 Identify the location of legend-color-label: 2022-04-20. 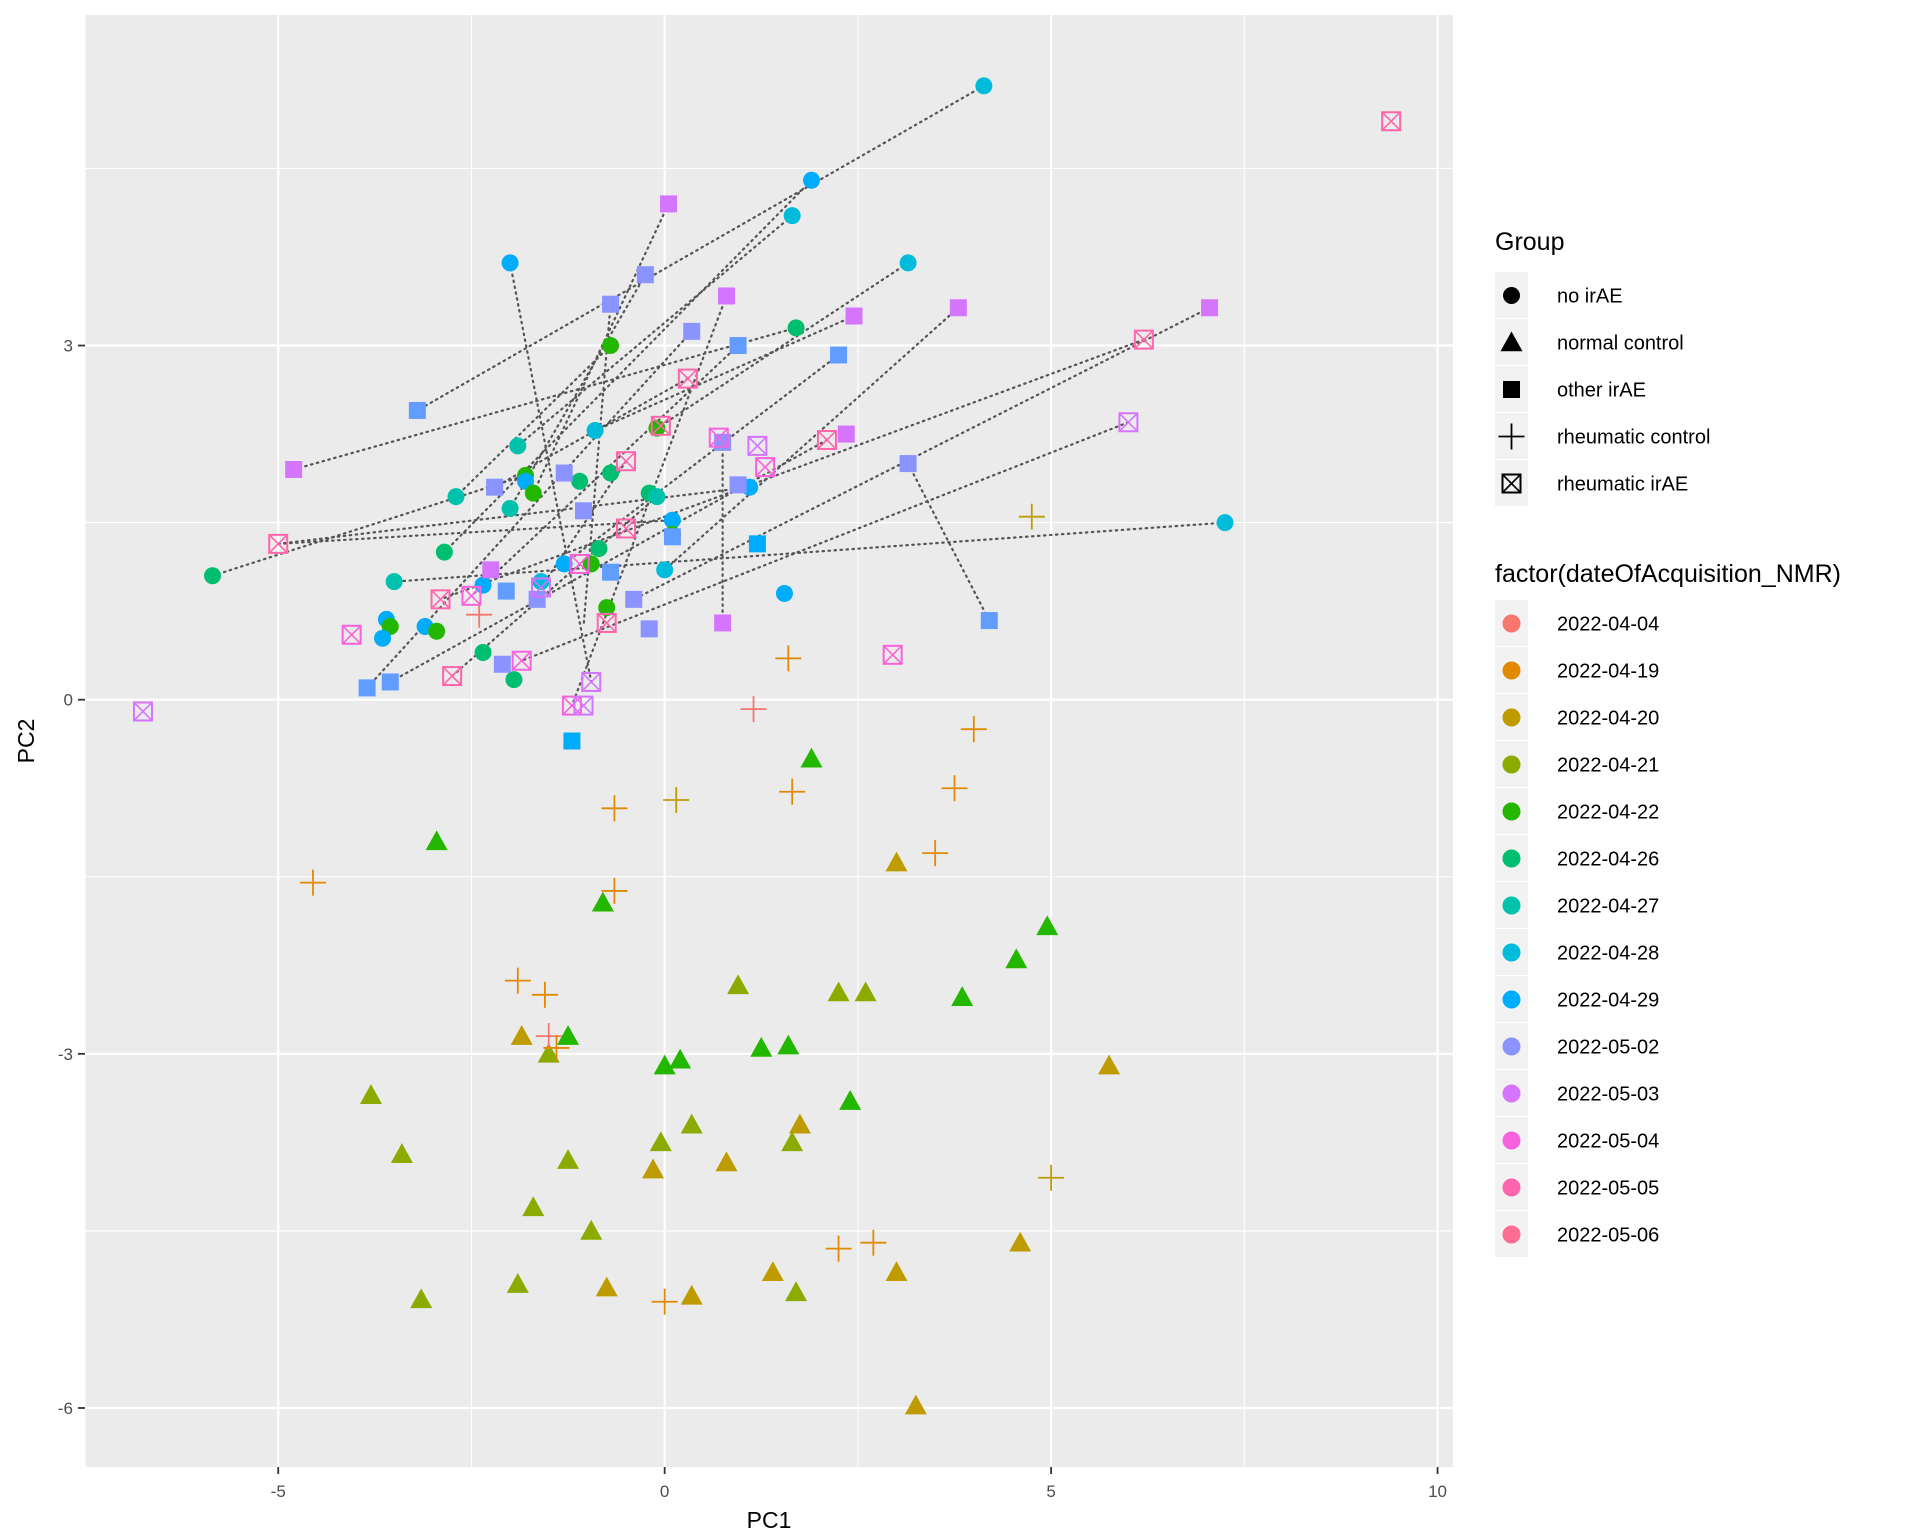
(1608, 719).